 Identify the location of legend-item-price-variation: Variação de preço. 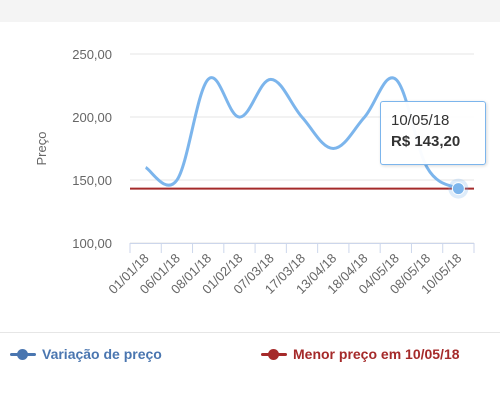
(86, 354).